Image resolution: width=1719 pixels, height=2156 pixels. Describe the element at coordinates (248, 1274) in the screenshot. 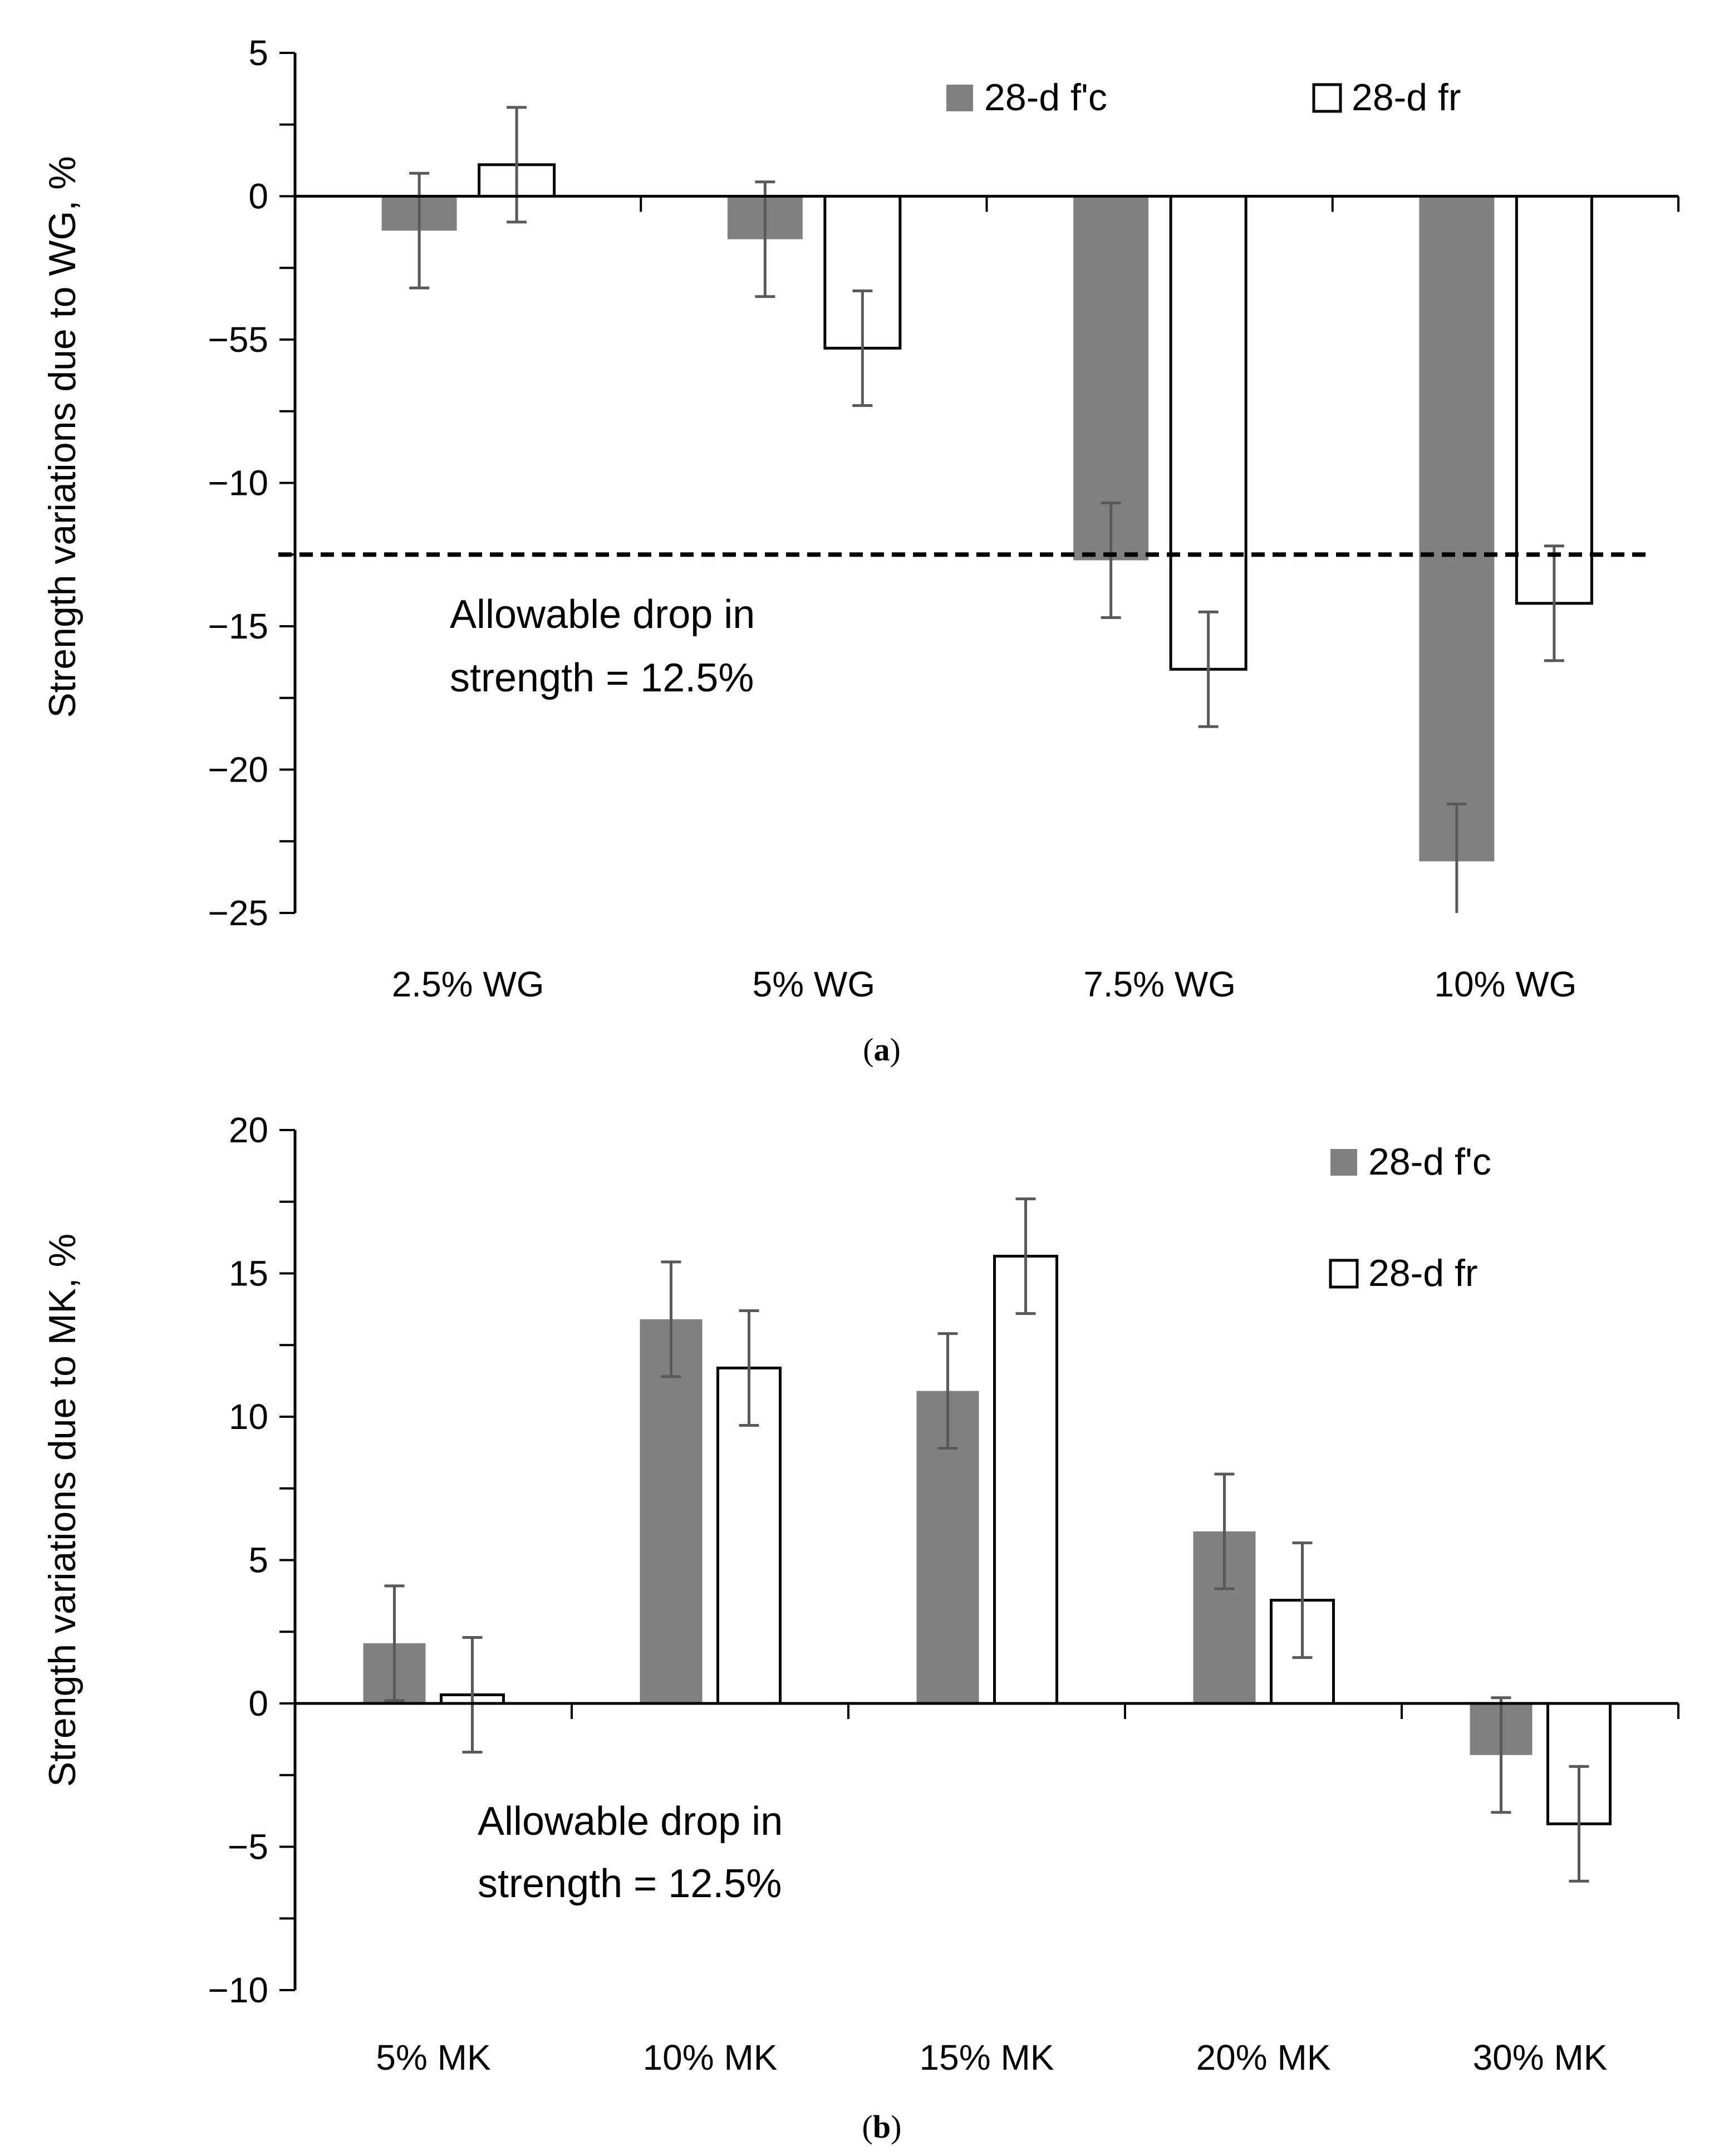

I see `y-tick-label: 15` at that location.